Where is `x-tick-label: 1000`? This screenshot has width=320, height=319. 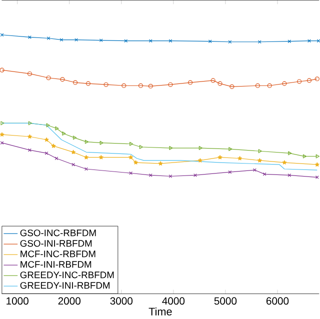
x-tick-label: 1000 is located at coordinates (17, 301).